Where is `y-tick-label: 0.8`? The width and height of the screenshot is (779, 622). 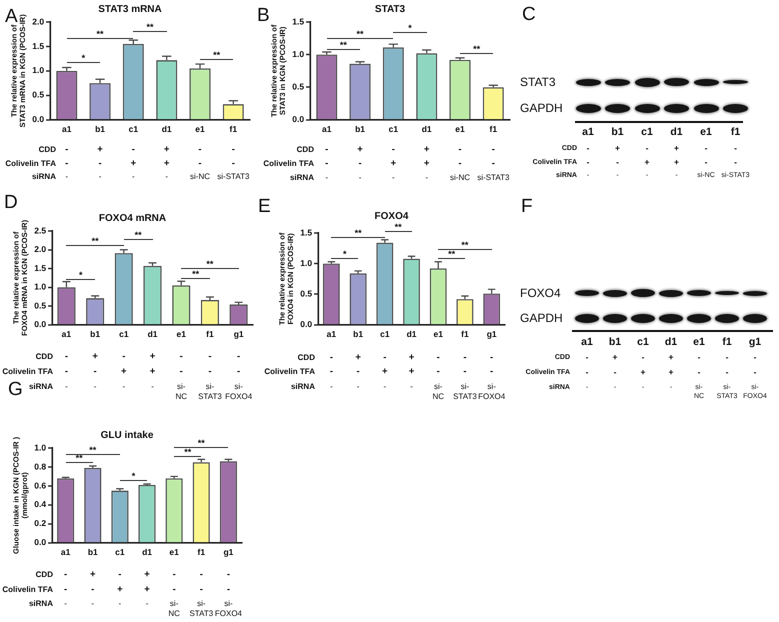
y-tick-label: 0.8 is located at coordinates (40, 466).